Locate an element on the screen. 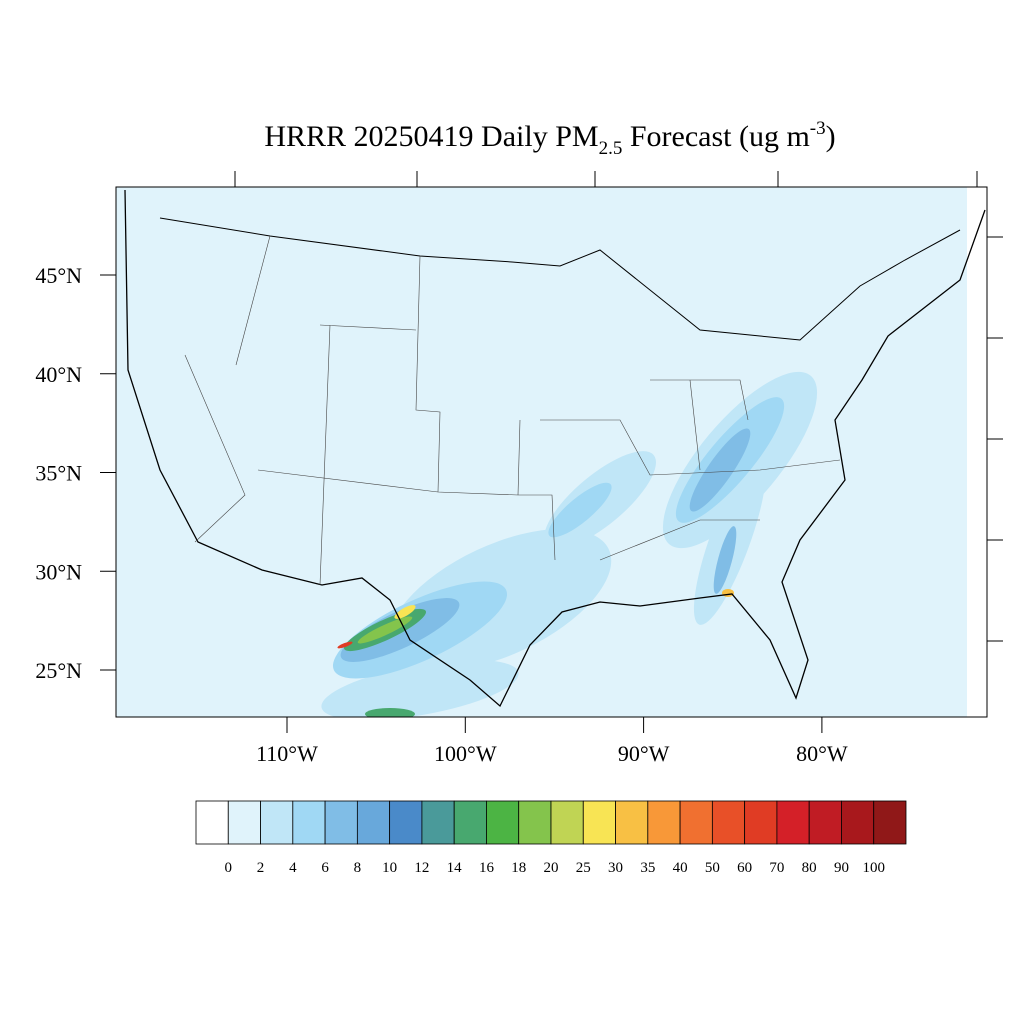 The width and height of the screenshot is (1024, 1024). colorbar-label: 12 is located at coordinates (421, 868).